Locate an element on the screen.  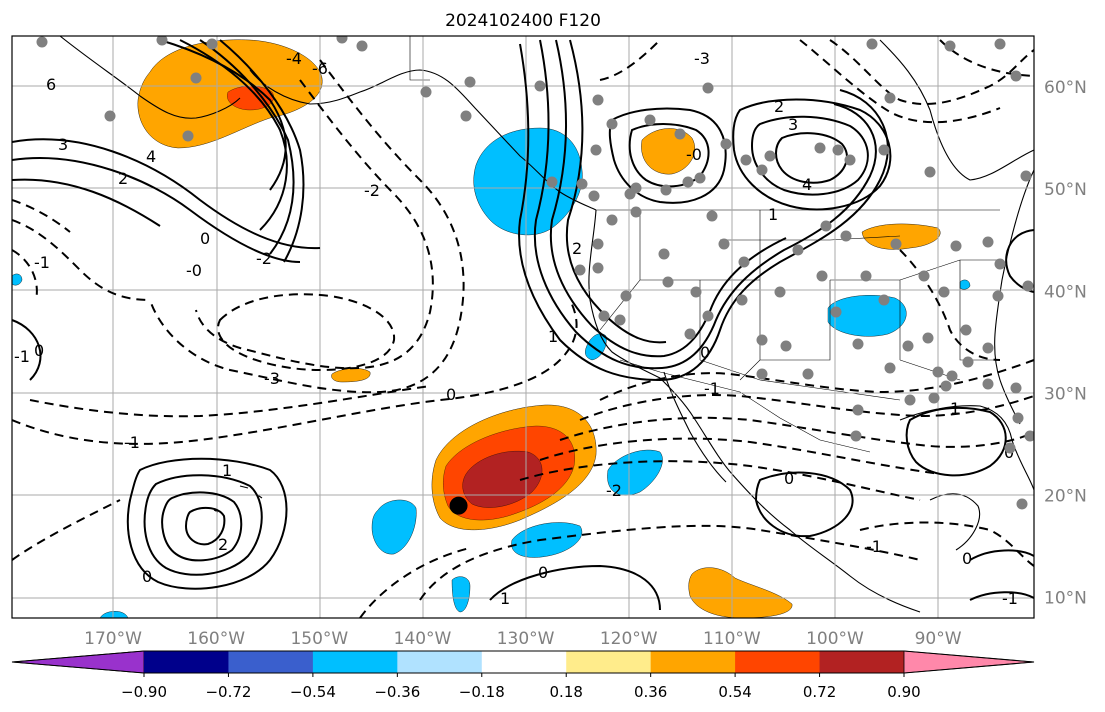
longitude-tick-label: 170°W is located at coordinates (113, 639).